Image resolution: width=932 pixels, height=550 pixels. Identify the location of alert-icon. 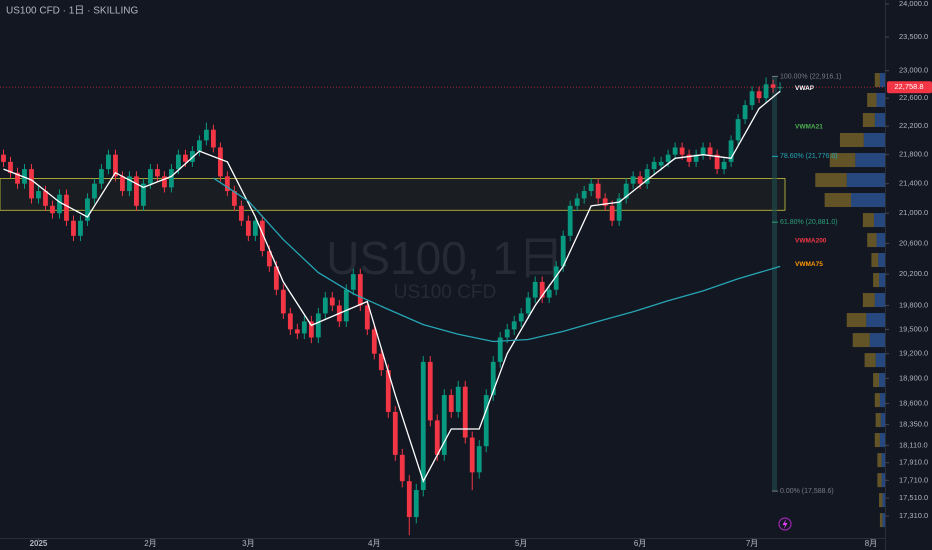
(785, 524).